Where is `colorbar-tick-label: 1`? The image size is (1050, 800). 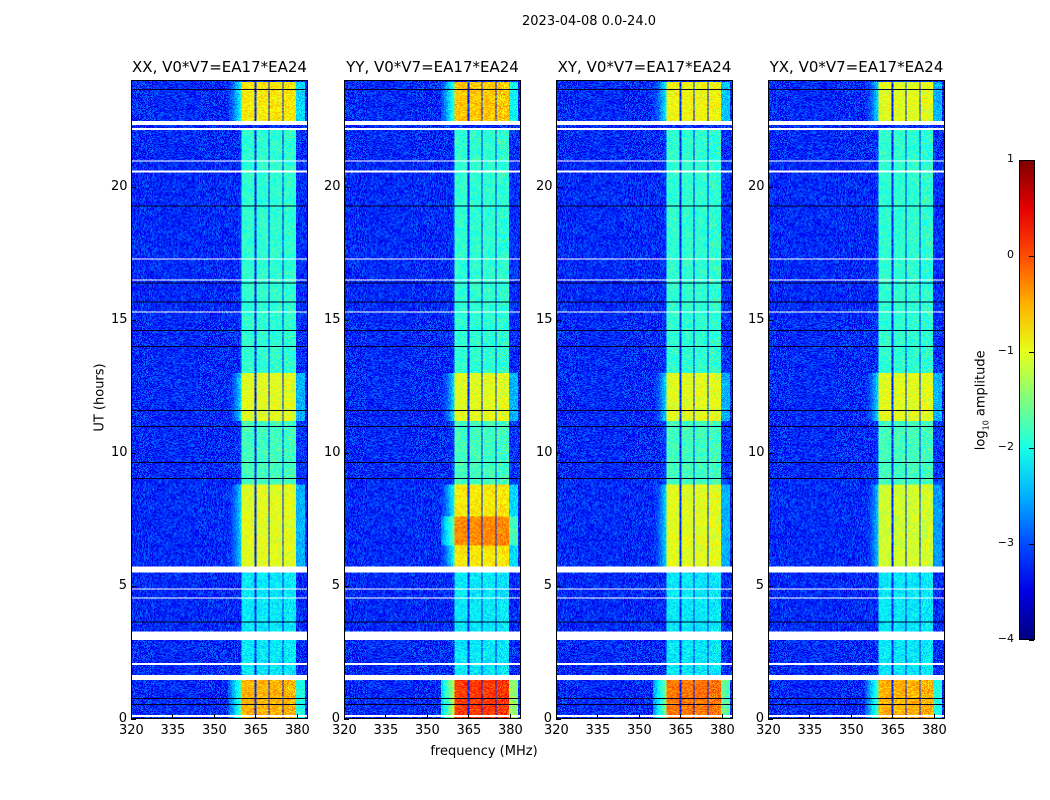
colorbar-tick-label: 1 is located at coordinates (1010, 158).